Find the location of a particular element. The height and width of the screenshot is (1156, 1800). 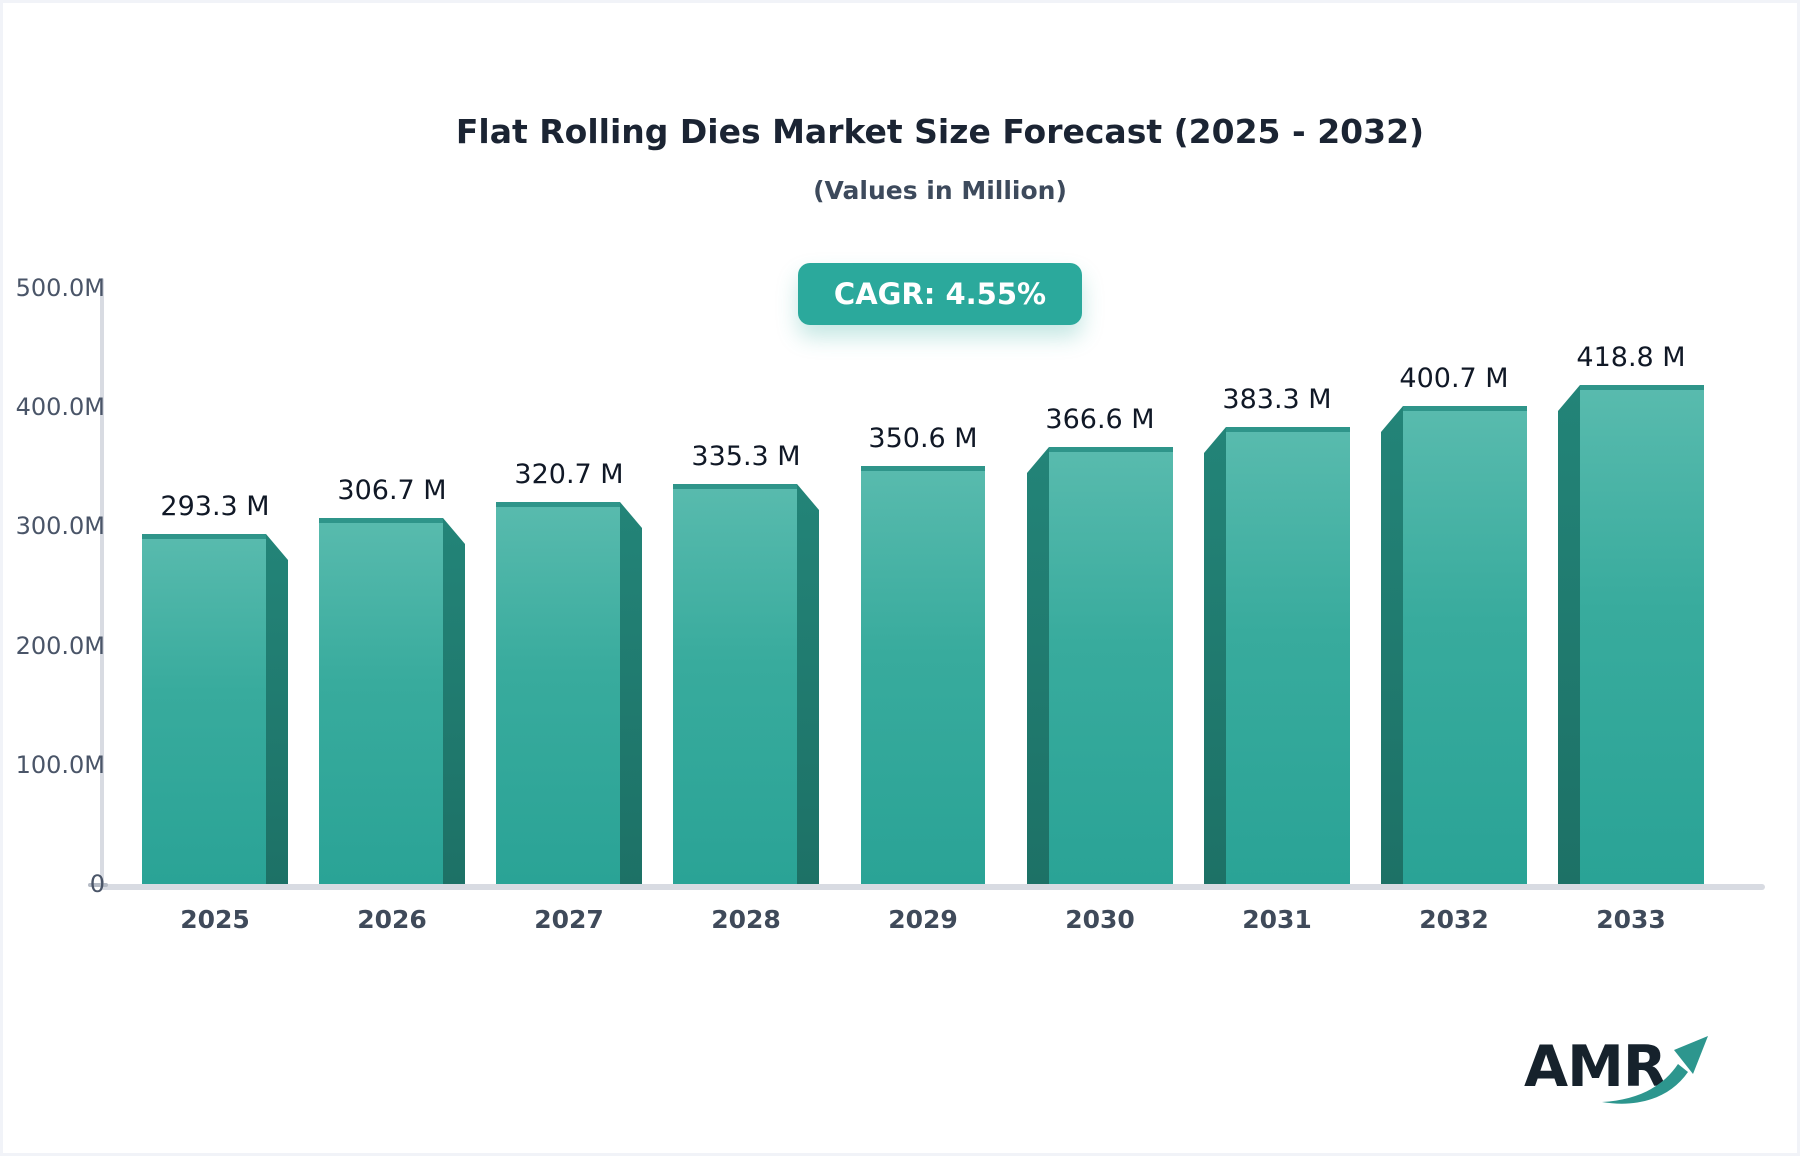

amr-logo-arrow-icon is located at coordinates (1655, 1070).